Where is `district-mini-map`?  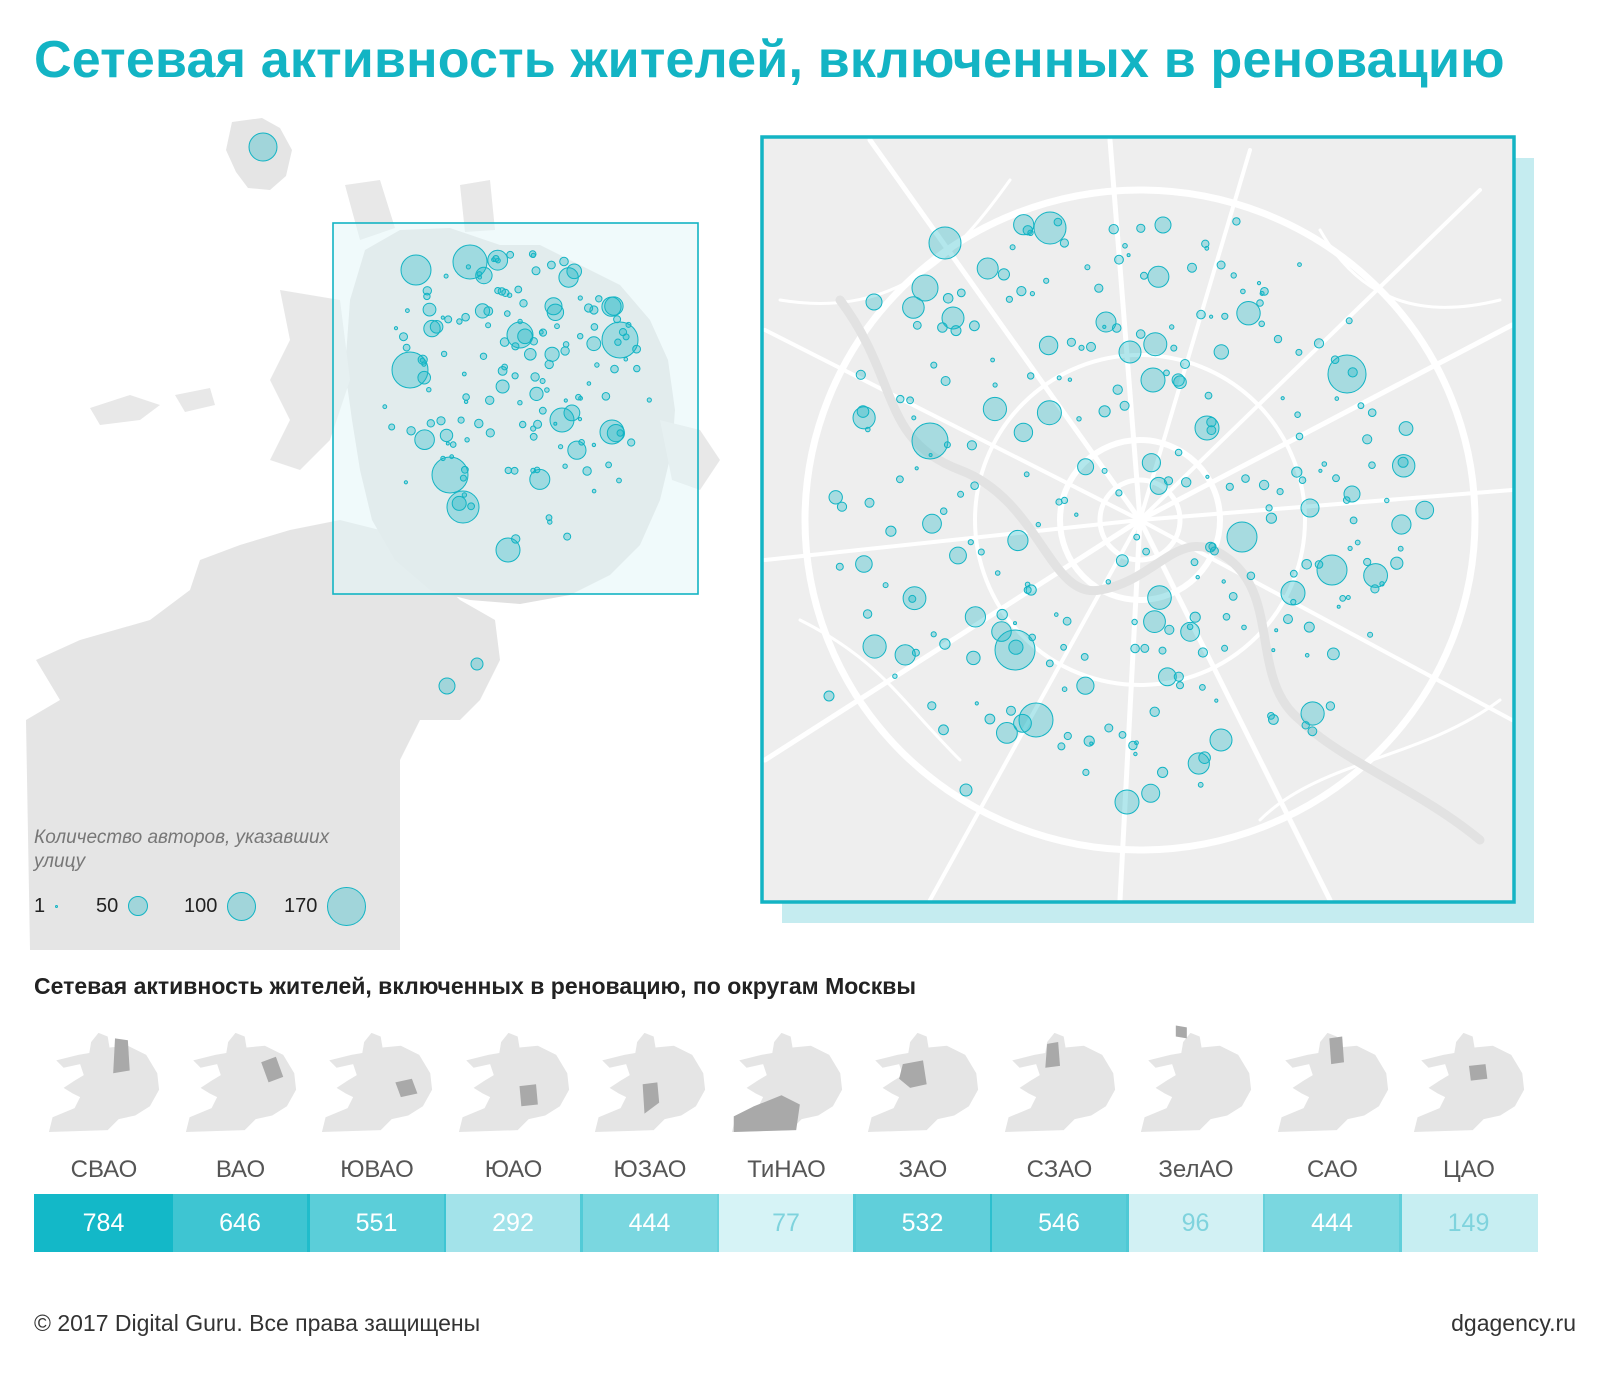 district-mini-map is located at coordinates (1196, 1078).